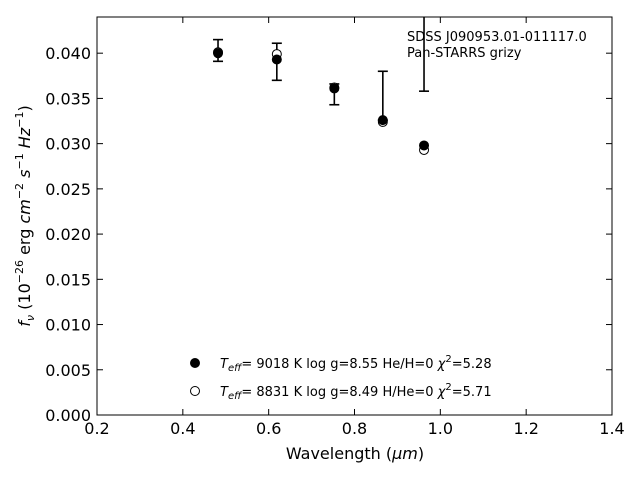 This screenshot has height=480, width=640. What do you see at coordinates (195, 363) in the screenshot?
I see `legend-marker-filled` at bounding box center [195, 363].